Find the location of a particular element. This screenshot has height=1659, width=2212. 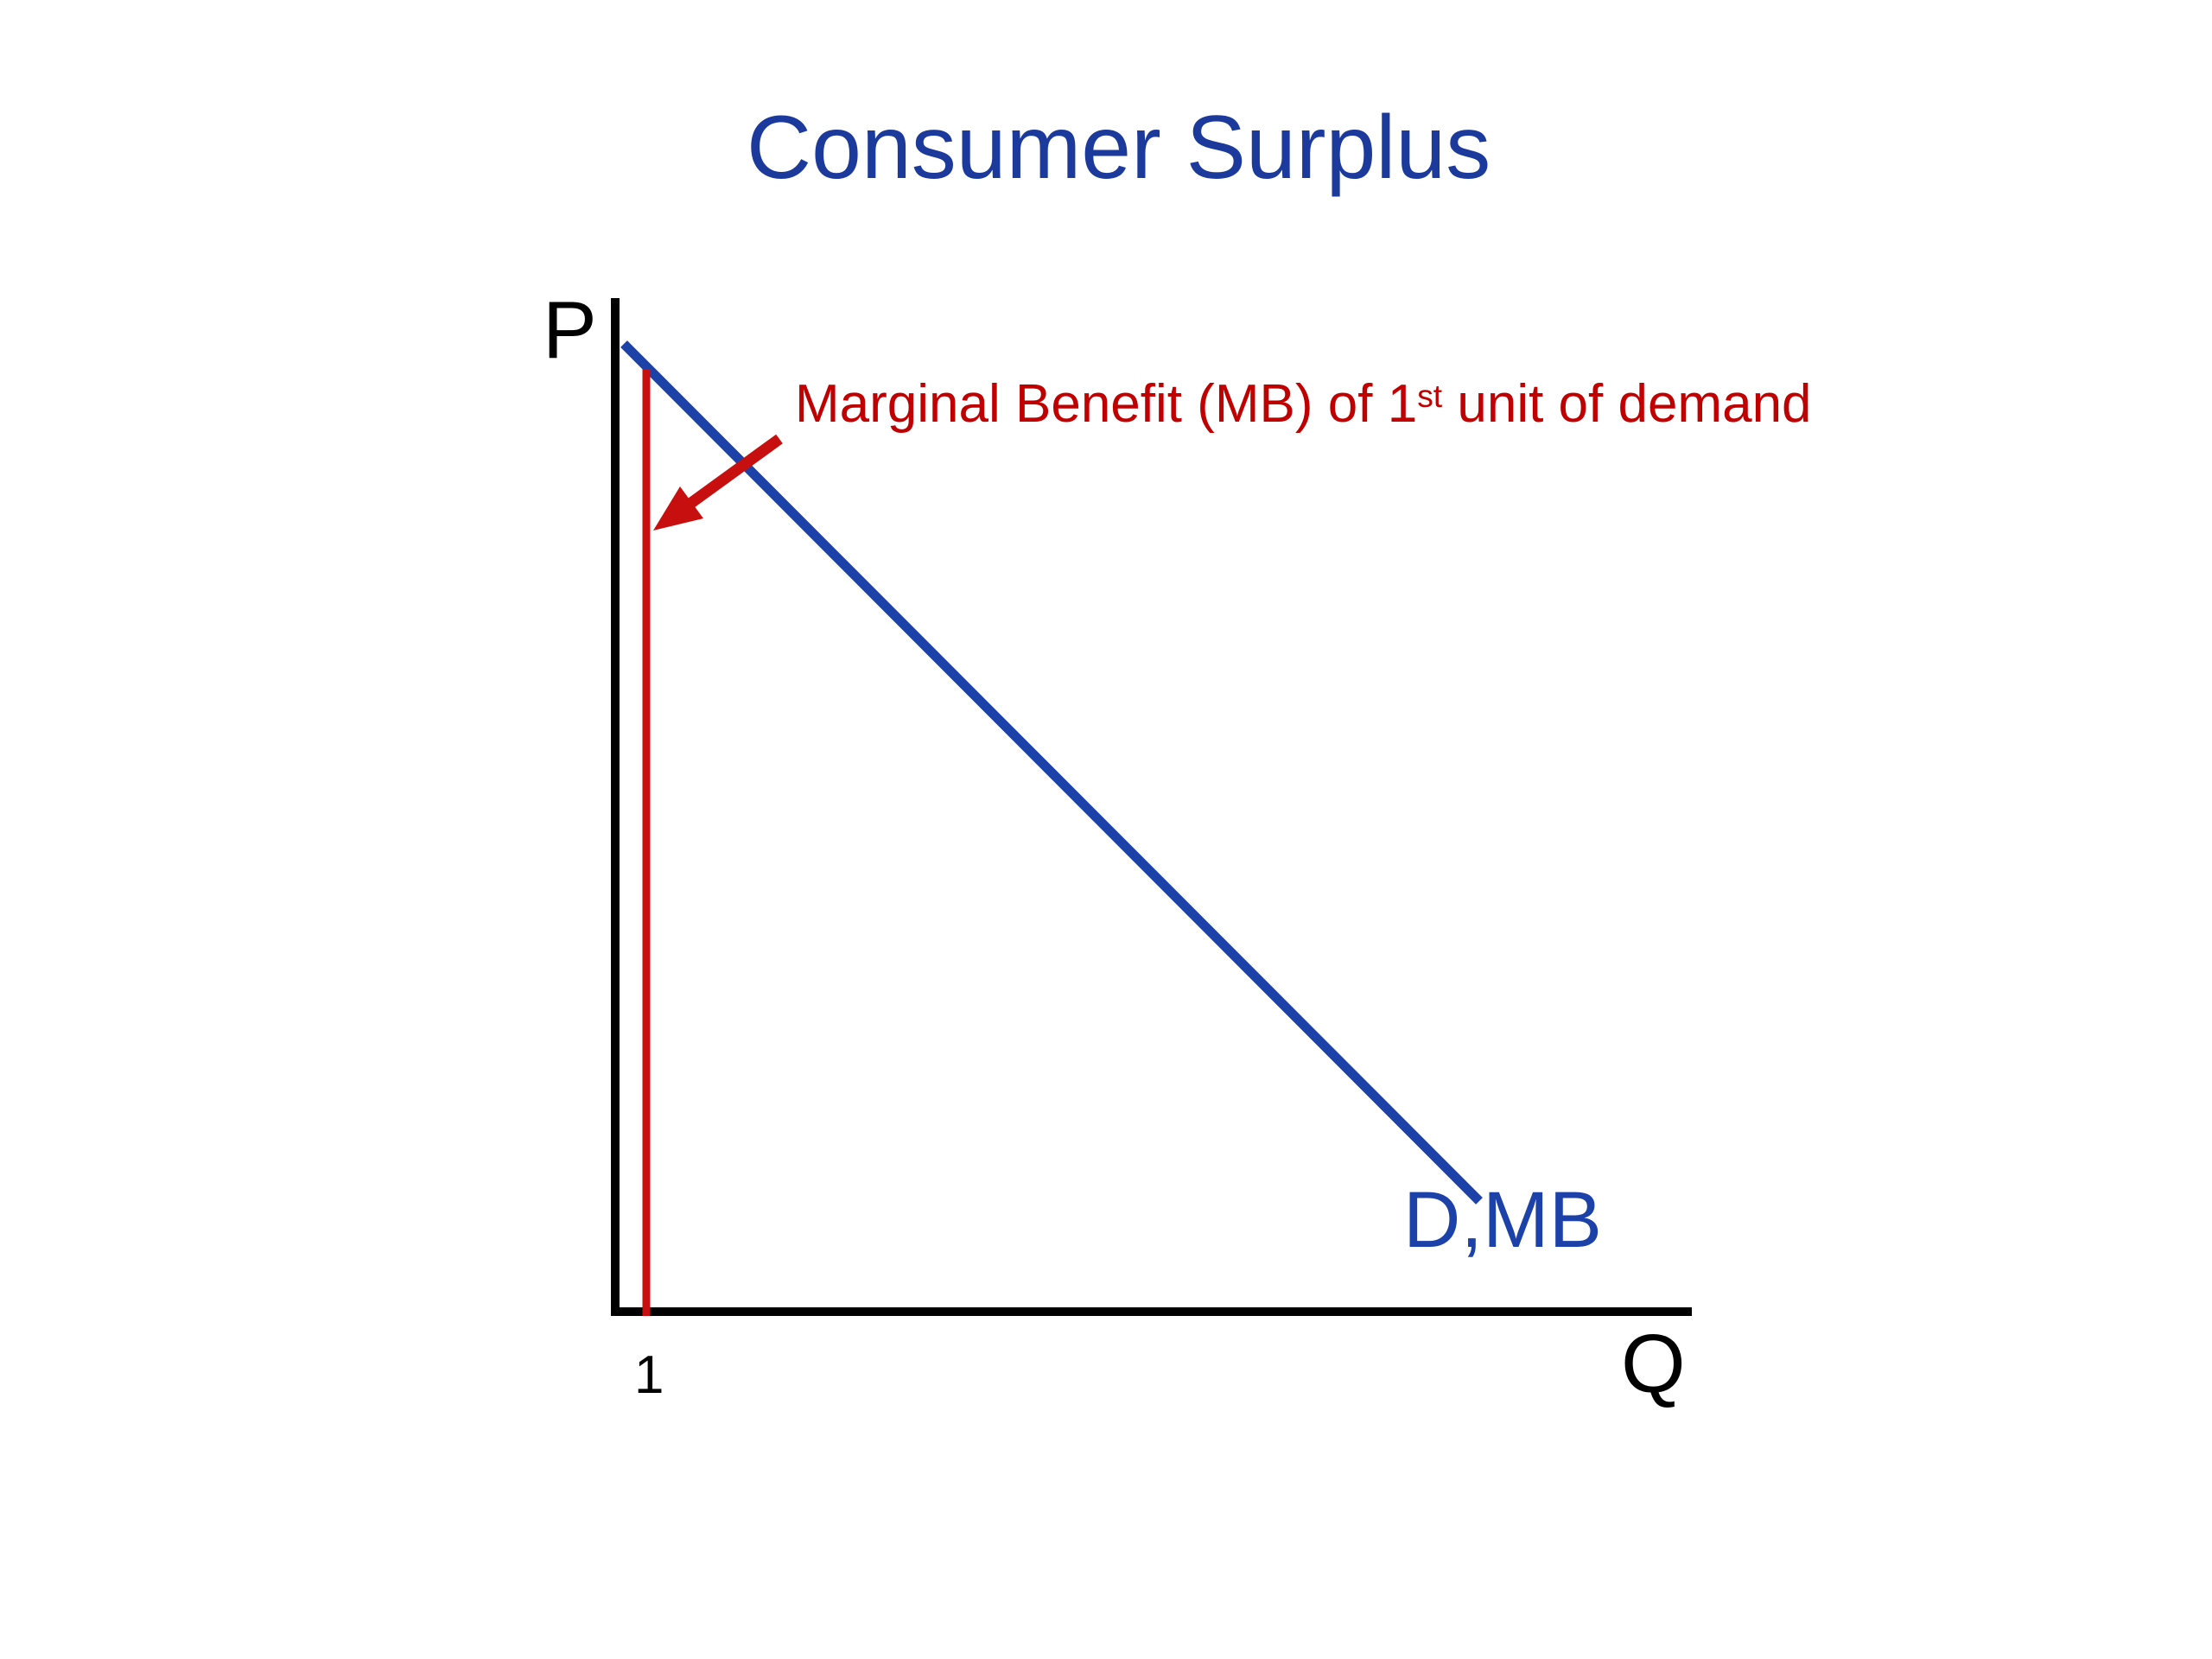

x-tick-label-1: 1 is located at coordinates (649, 1375).